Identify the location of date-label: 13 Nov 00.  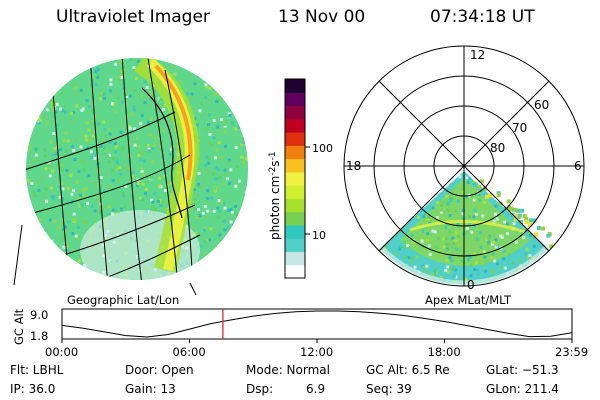
(322, 17).